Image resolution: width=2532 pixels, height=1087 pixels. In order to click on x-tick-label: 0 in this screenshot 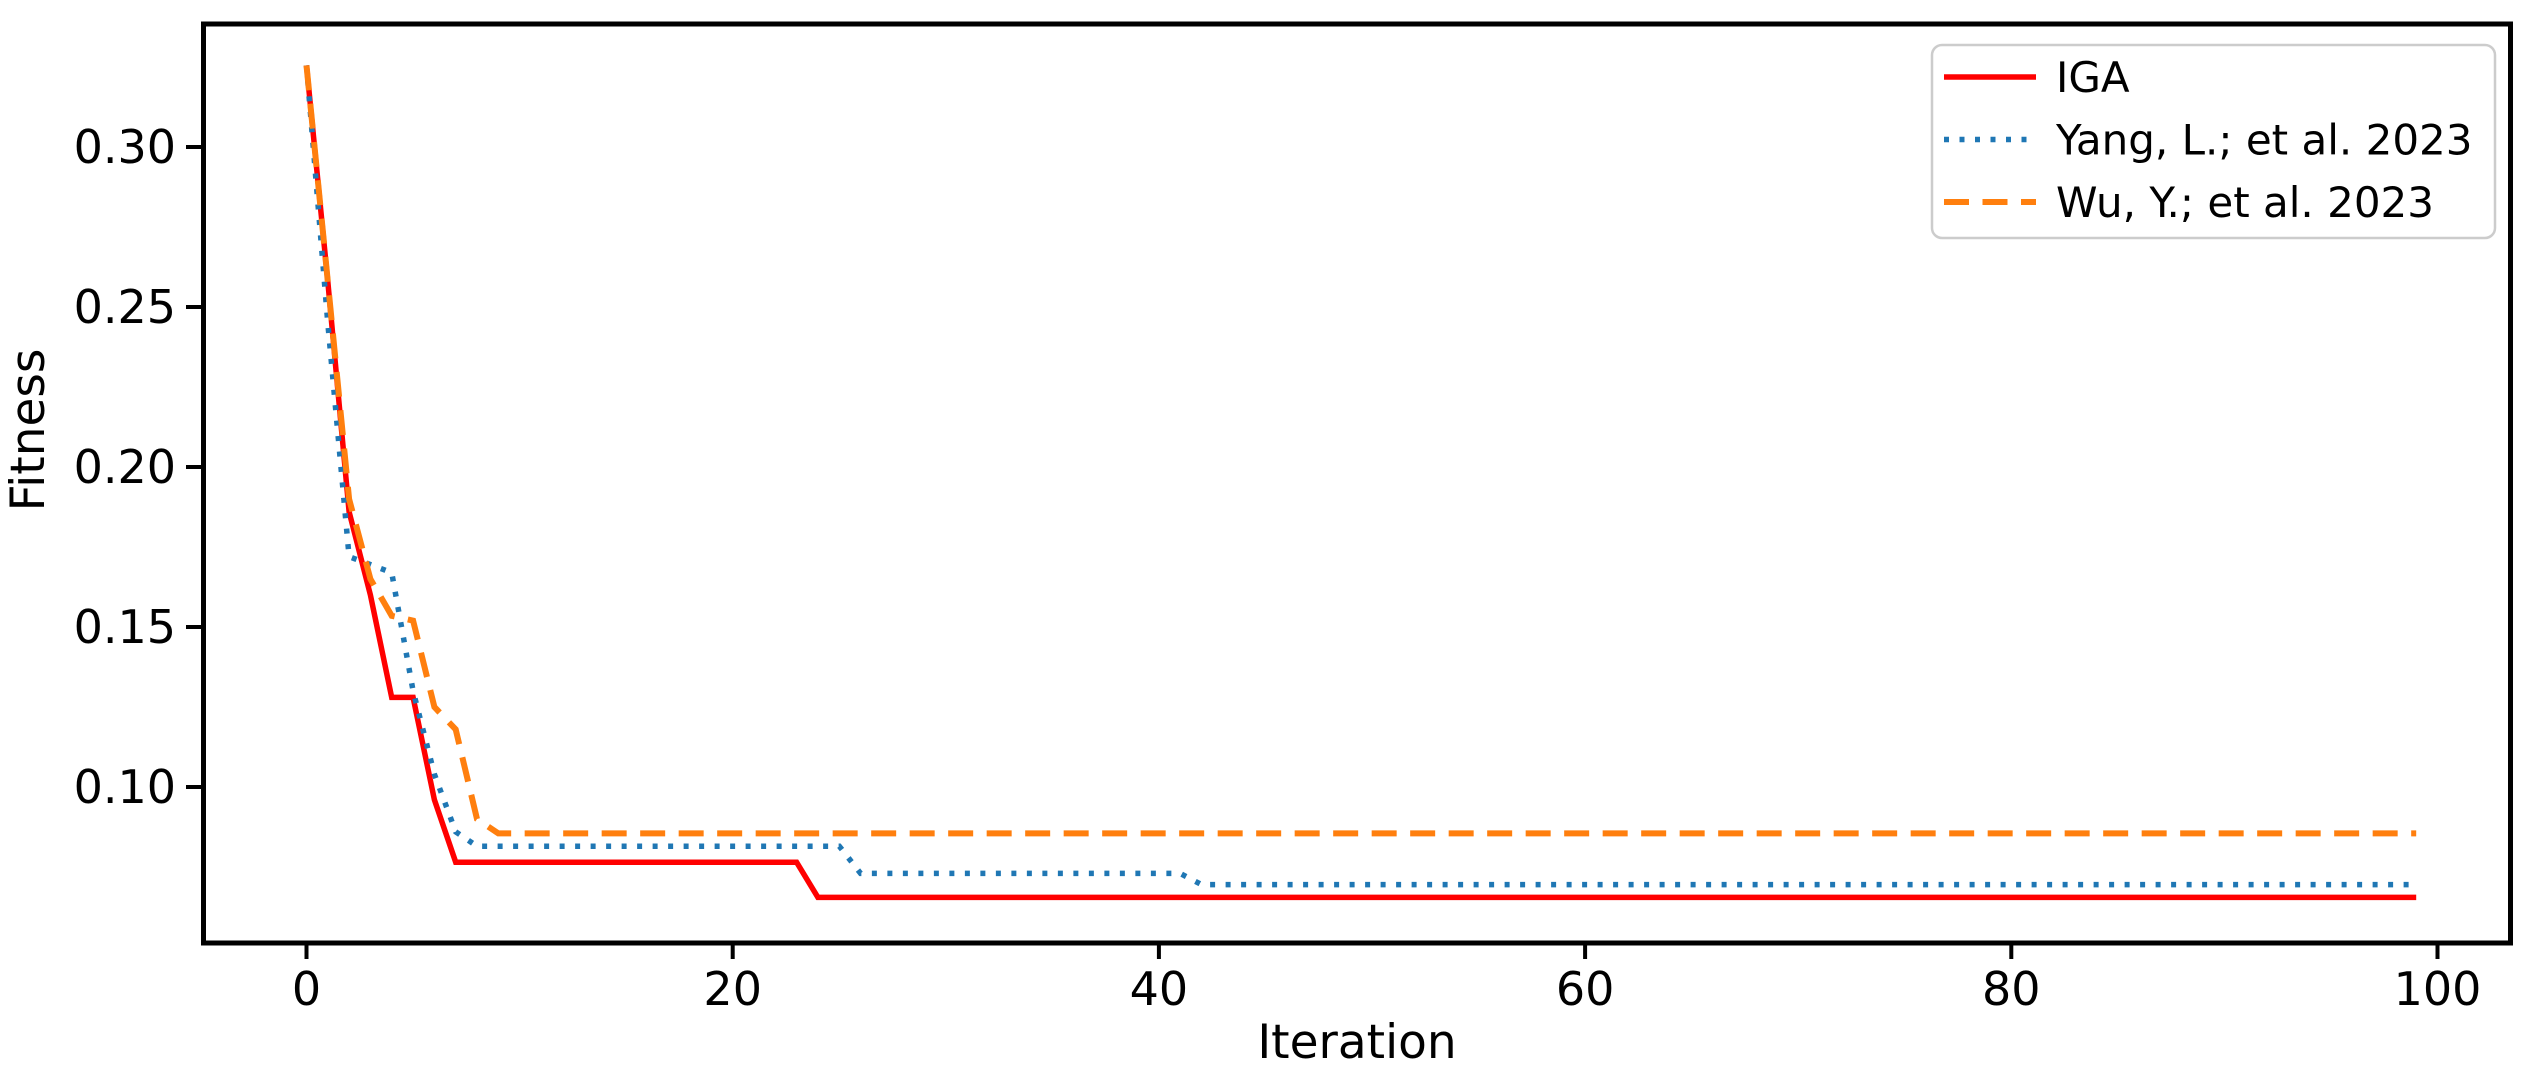, I will do `click(306, 989)`.